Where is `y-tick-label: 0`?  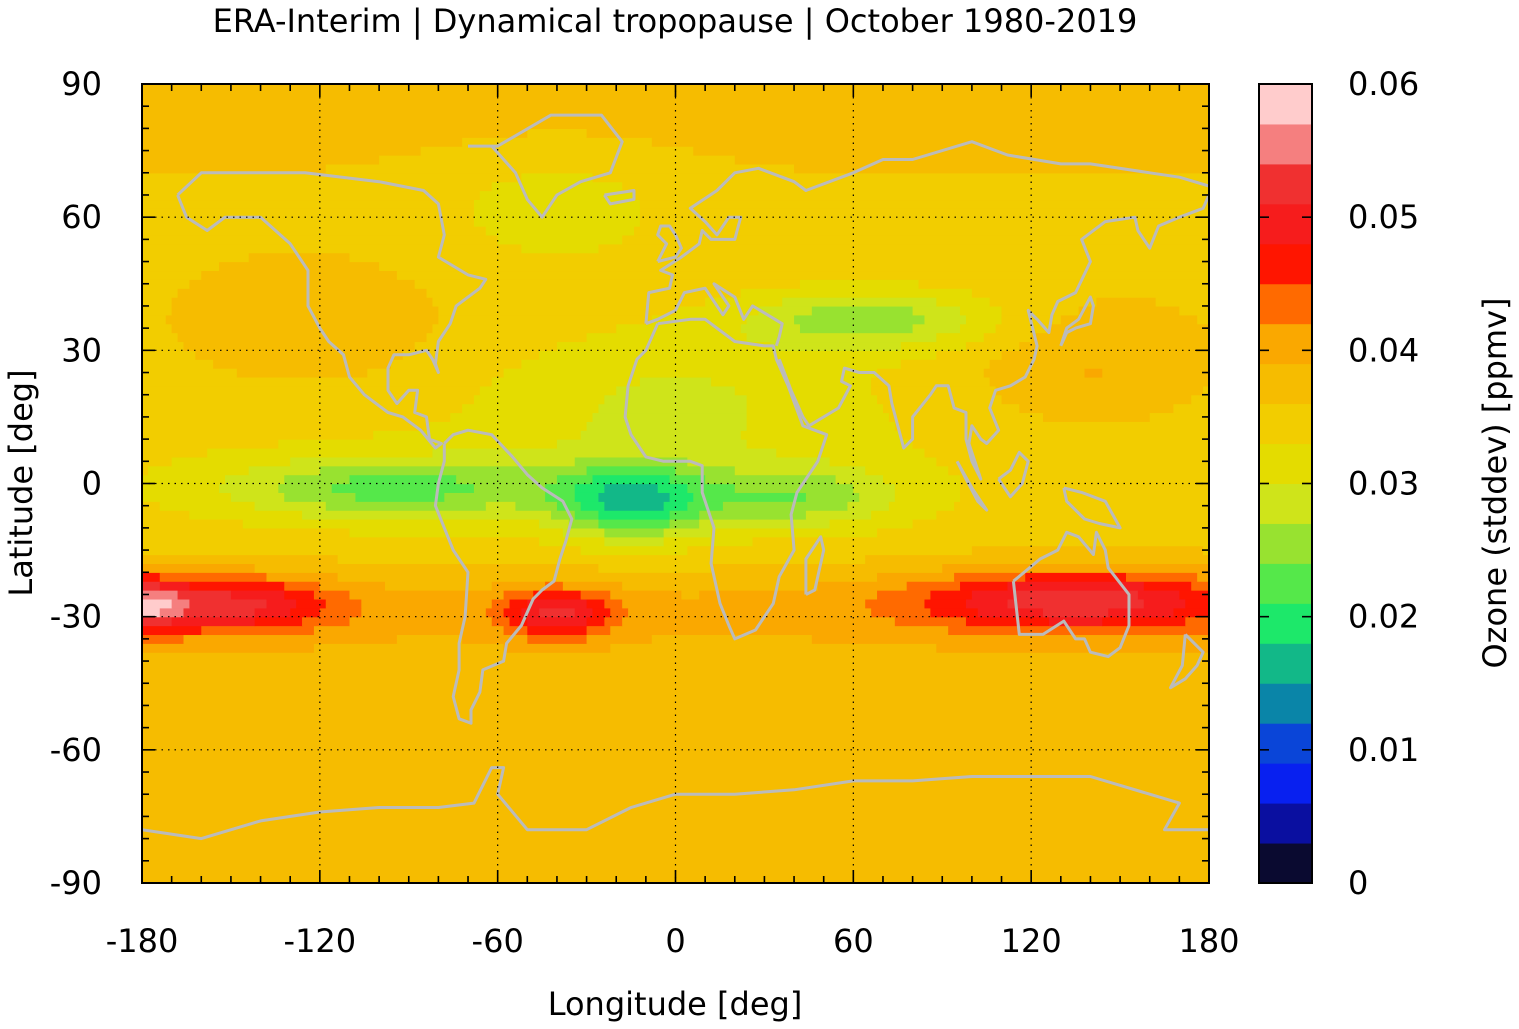 y-tick-label: 0 is located at coordinates (92, 484).